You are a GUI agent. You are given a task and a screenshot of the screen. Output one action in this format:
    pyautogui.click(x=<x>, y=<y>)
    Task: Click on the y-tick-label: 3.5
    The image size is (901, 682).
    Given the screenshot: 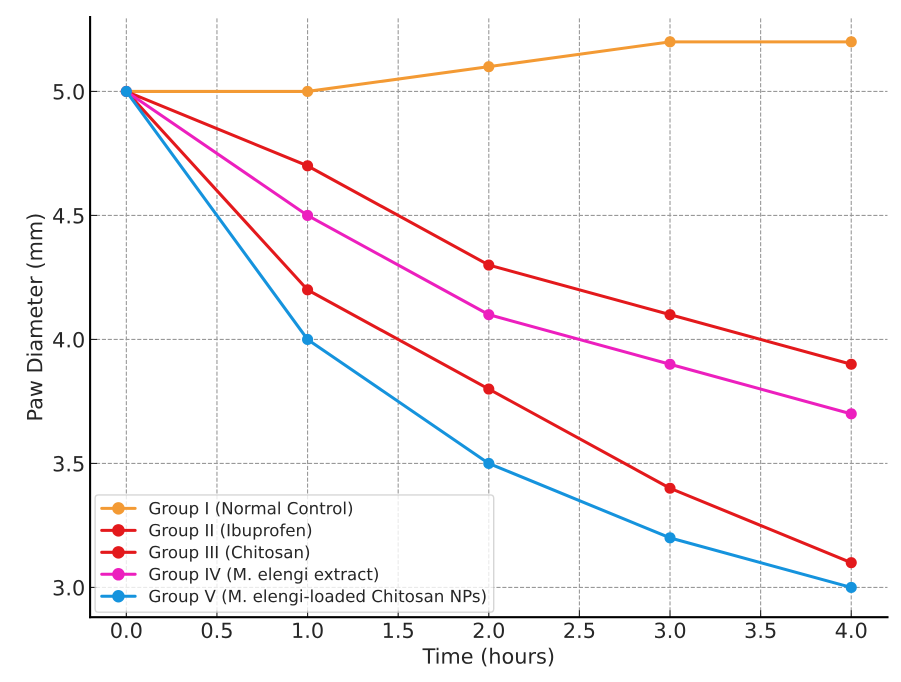 What is the action you would take?
    pyautogui.click(x=69, y=464)
    